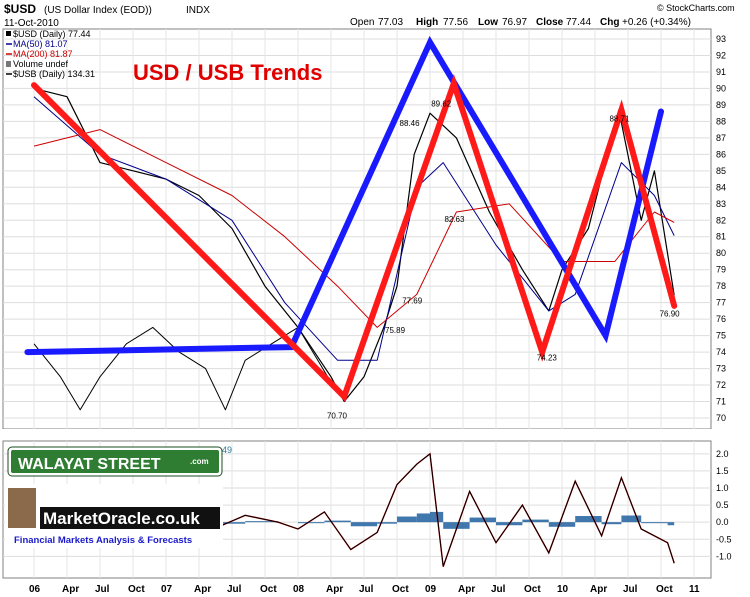 The height and width of the screenshot is (597, 750). I want to click on price-tick-label: 82, so click(721, 220).